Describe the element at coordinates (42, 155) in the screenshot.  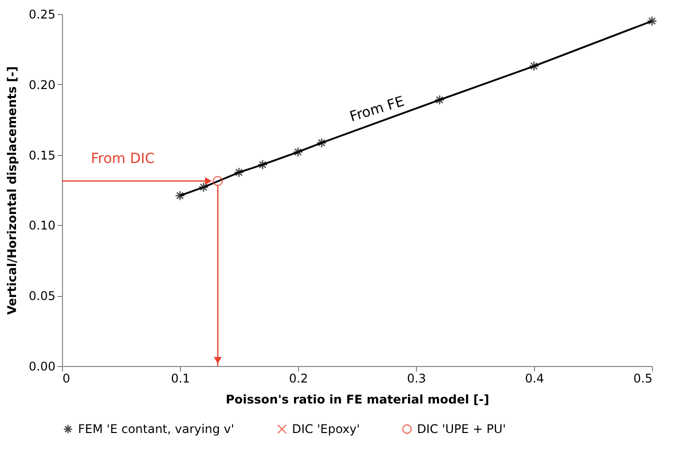
I see `y-tick-label: 0.15` at that location.